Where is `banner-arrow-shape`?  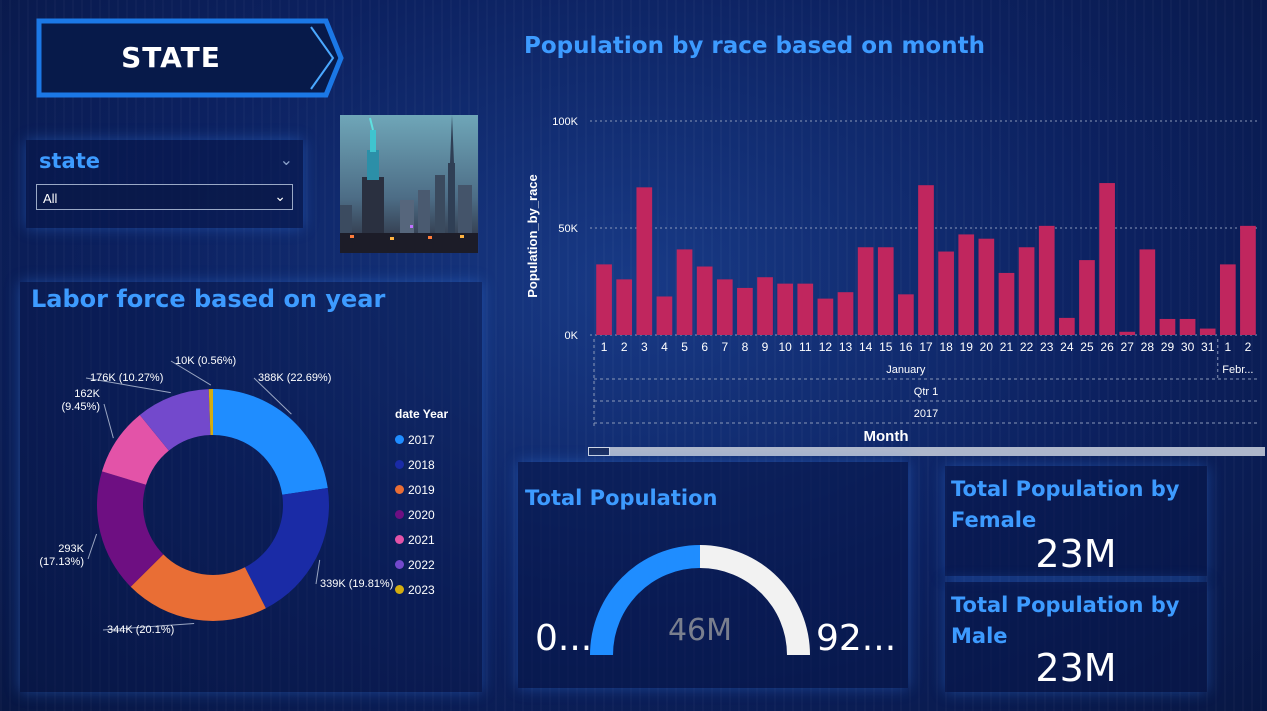 banner-arrow-shape is located at coordinates (190, 58).